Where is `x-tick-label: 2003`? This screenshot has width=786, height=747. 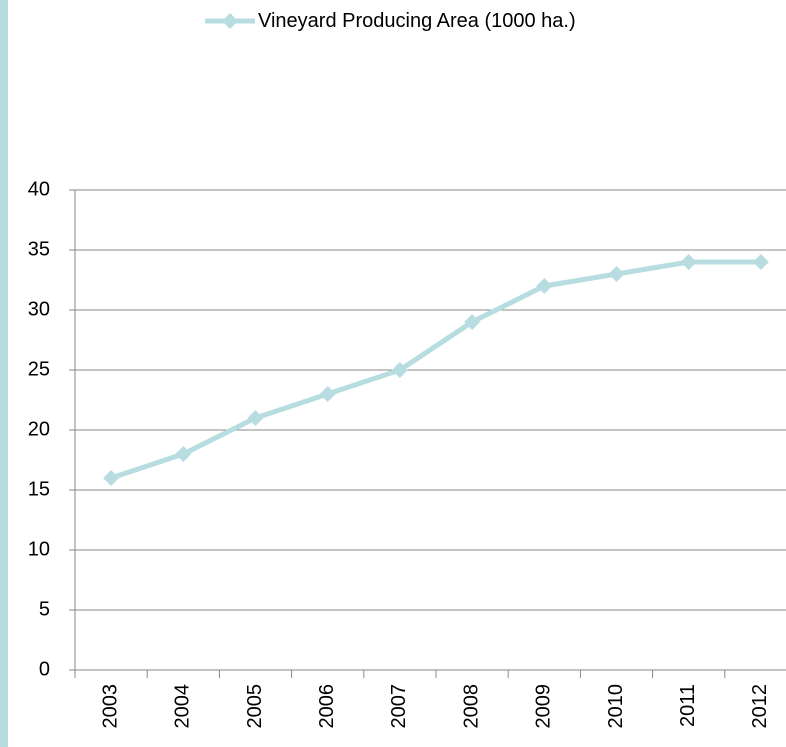
x-tick-label: 2003 is located at coordinates (110, 706).